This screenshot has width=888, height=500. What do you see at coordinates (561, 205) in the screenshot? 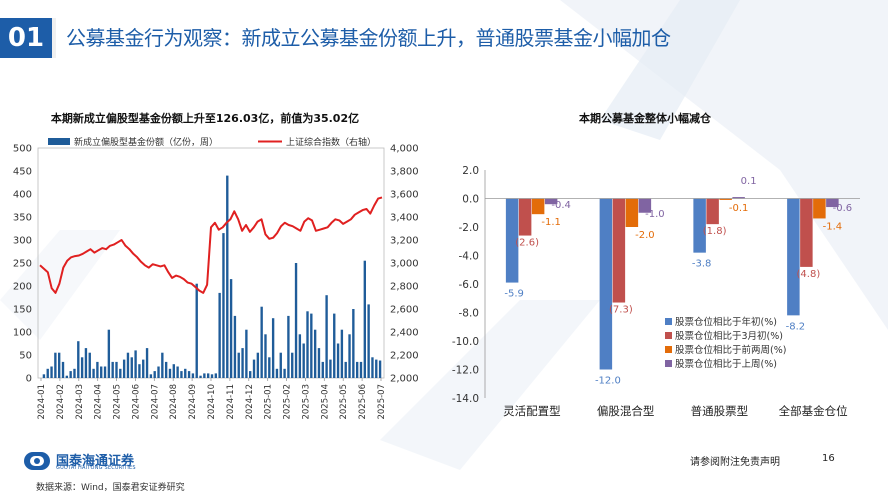
I see `data-label: -0.4` at bounding box center [561, 205].